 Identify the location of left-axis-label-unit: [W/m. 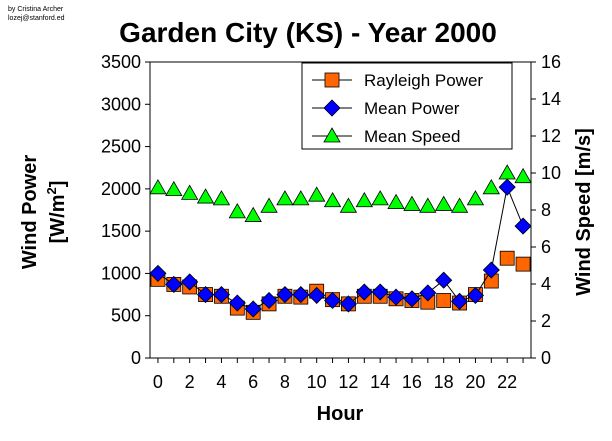
(58, 219).